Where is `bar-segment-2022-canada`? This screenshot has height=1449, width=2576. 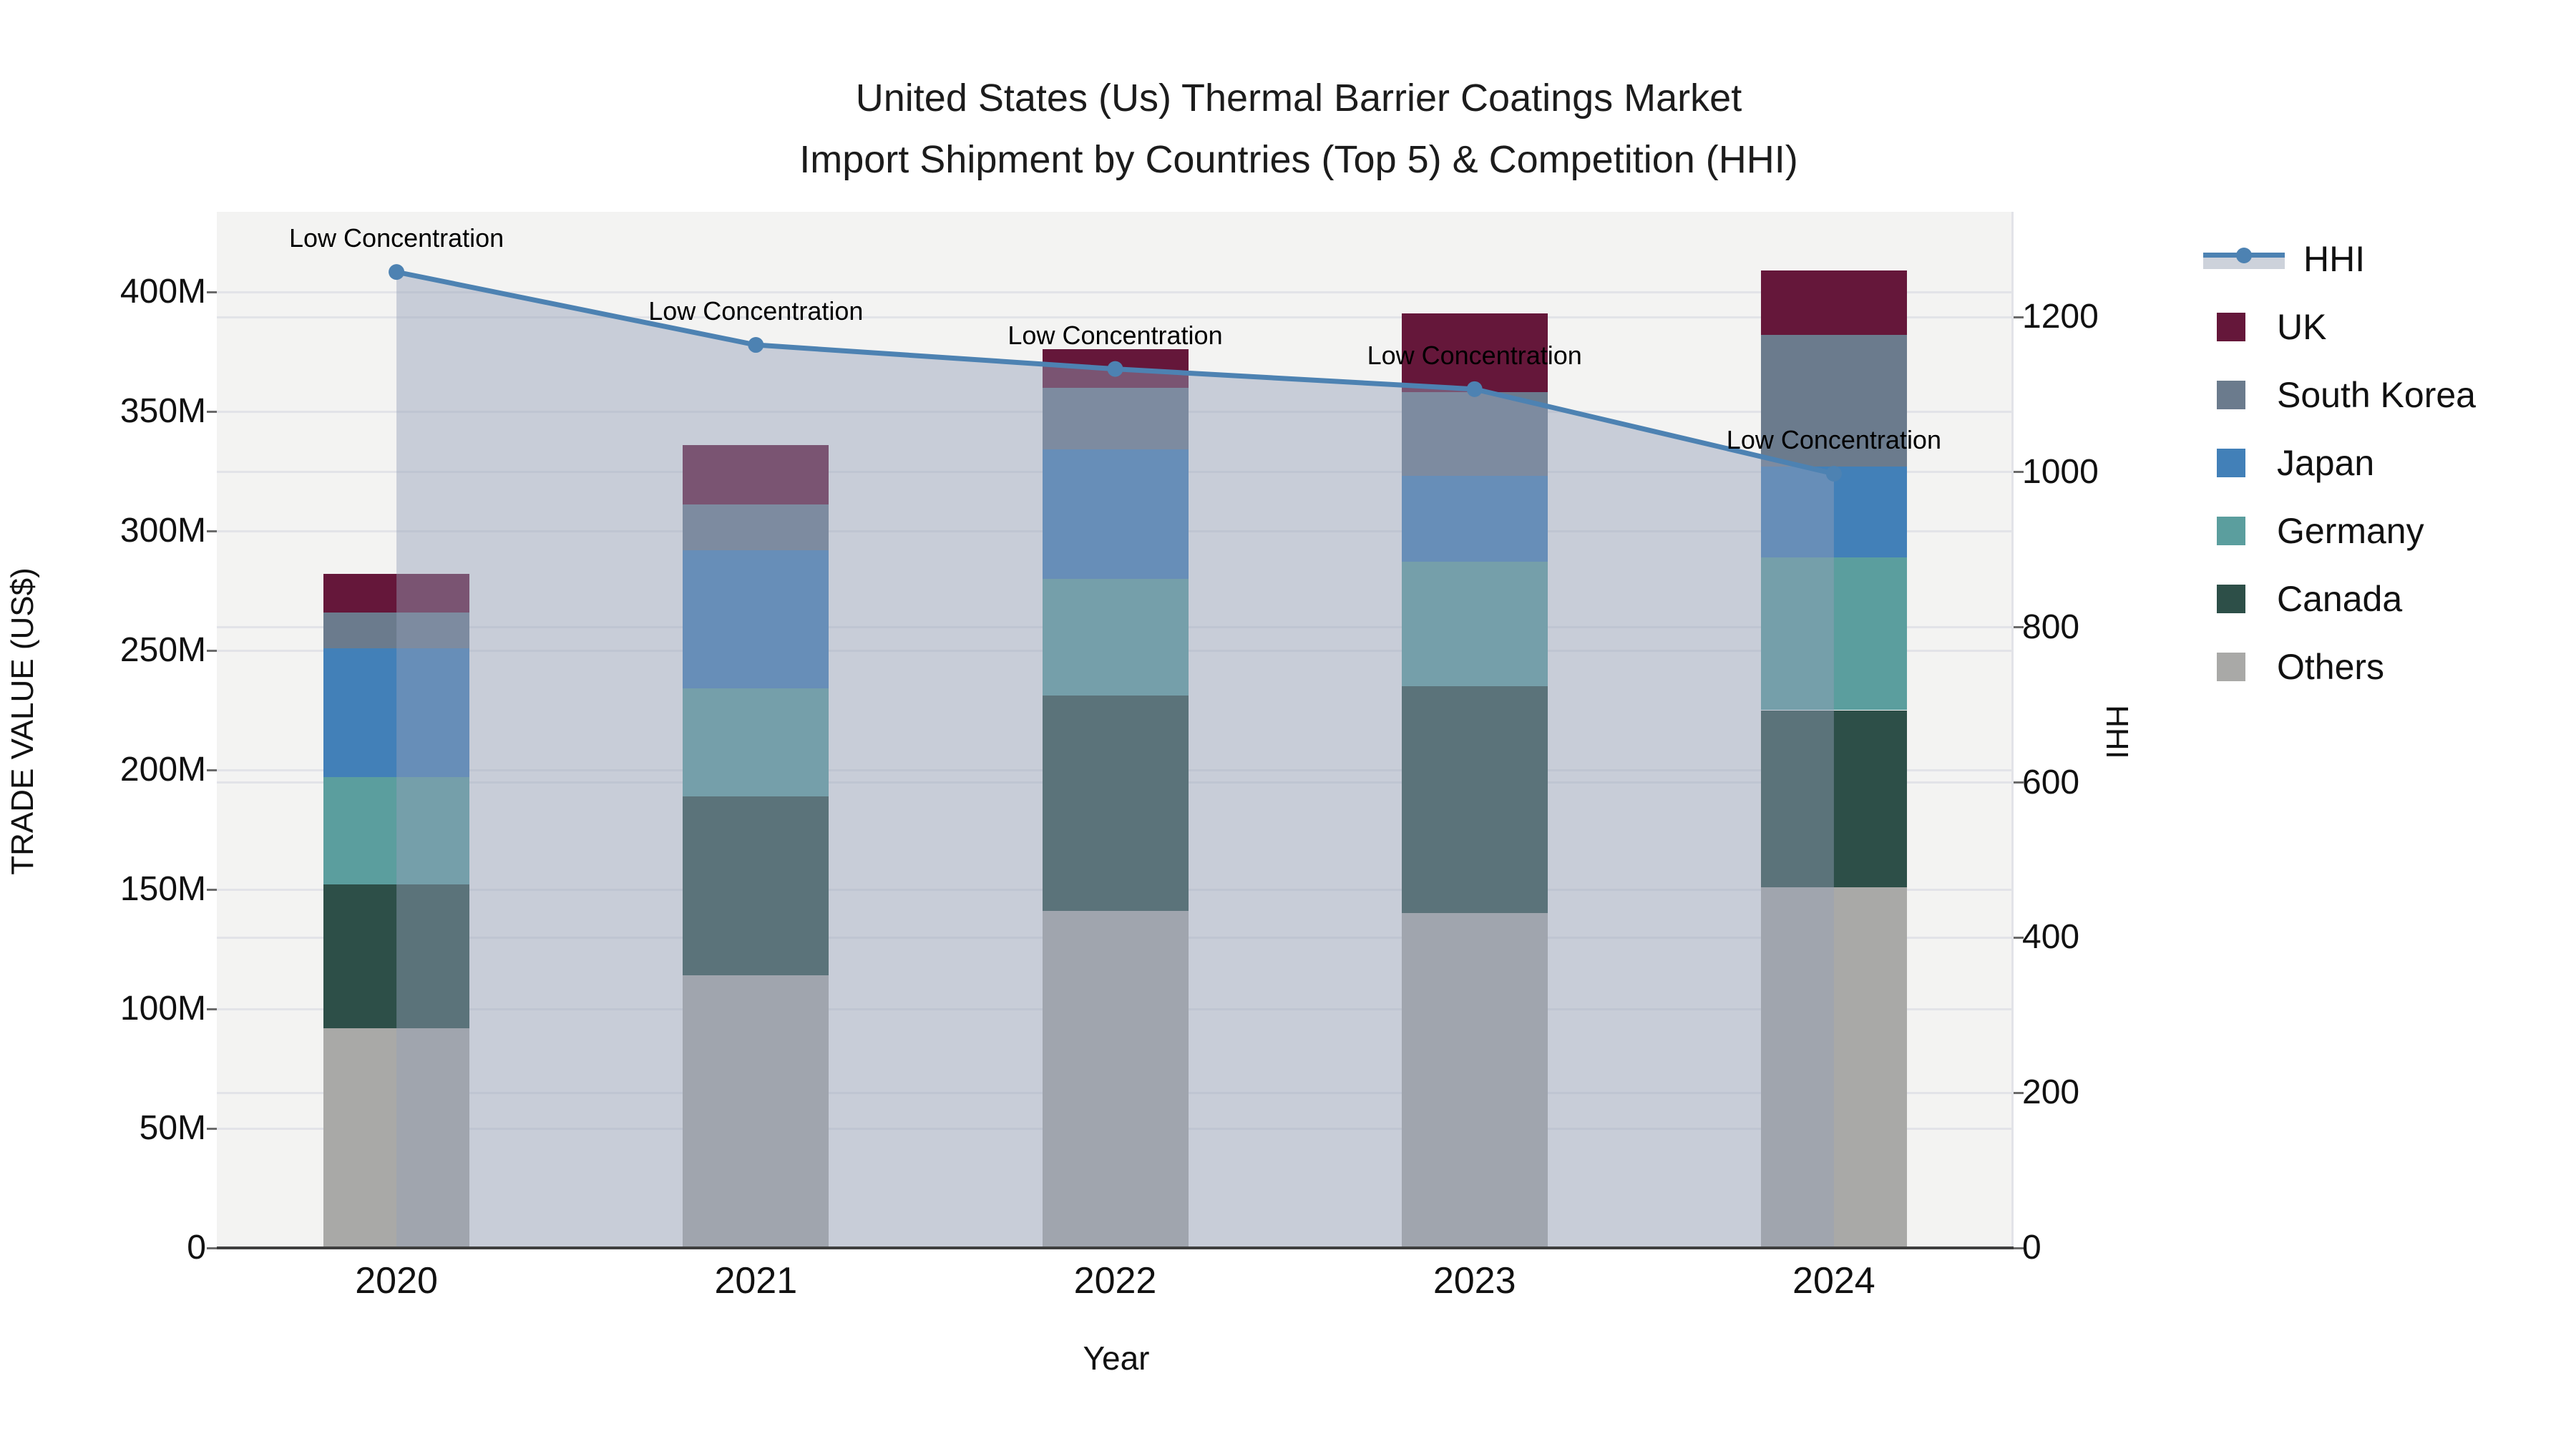
bar-segment-2022-canada is located at coordinates (1115, 804).